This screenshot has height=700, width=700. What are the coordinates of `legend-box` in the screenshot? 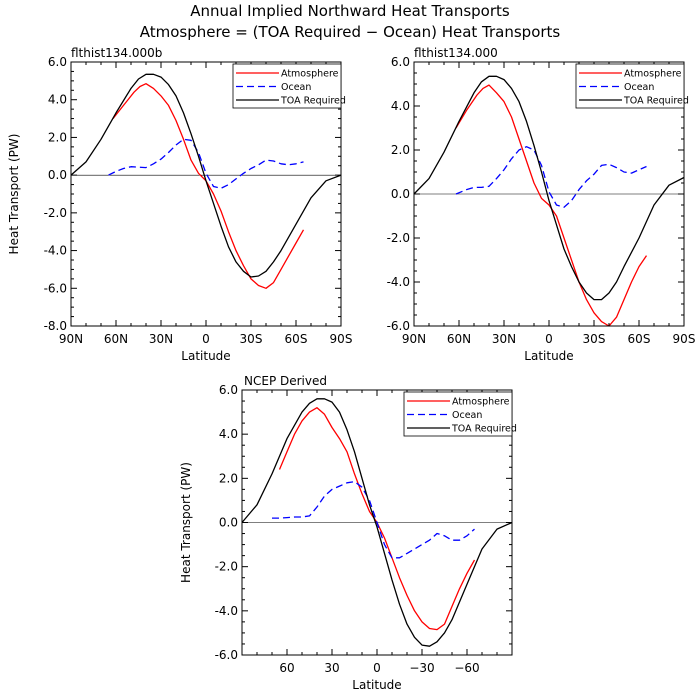 It's located at (458, 414).